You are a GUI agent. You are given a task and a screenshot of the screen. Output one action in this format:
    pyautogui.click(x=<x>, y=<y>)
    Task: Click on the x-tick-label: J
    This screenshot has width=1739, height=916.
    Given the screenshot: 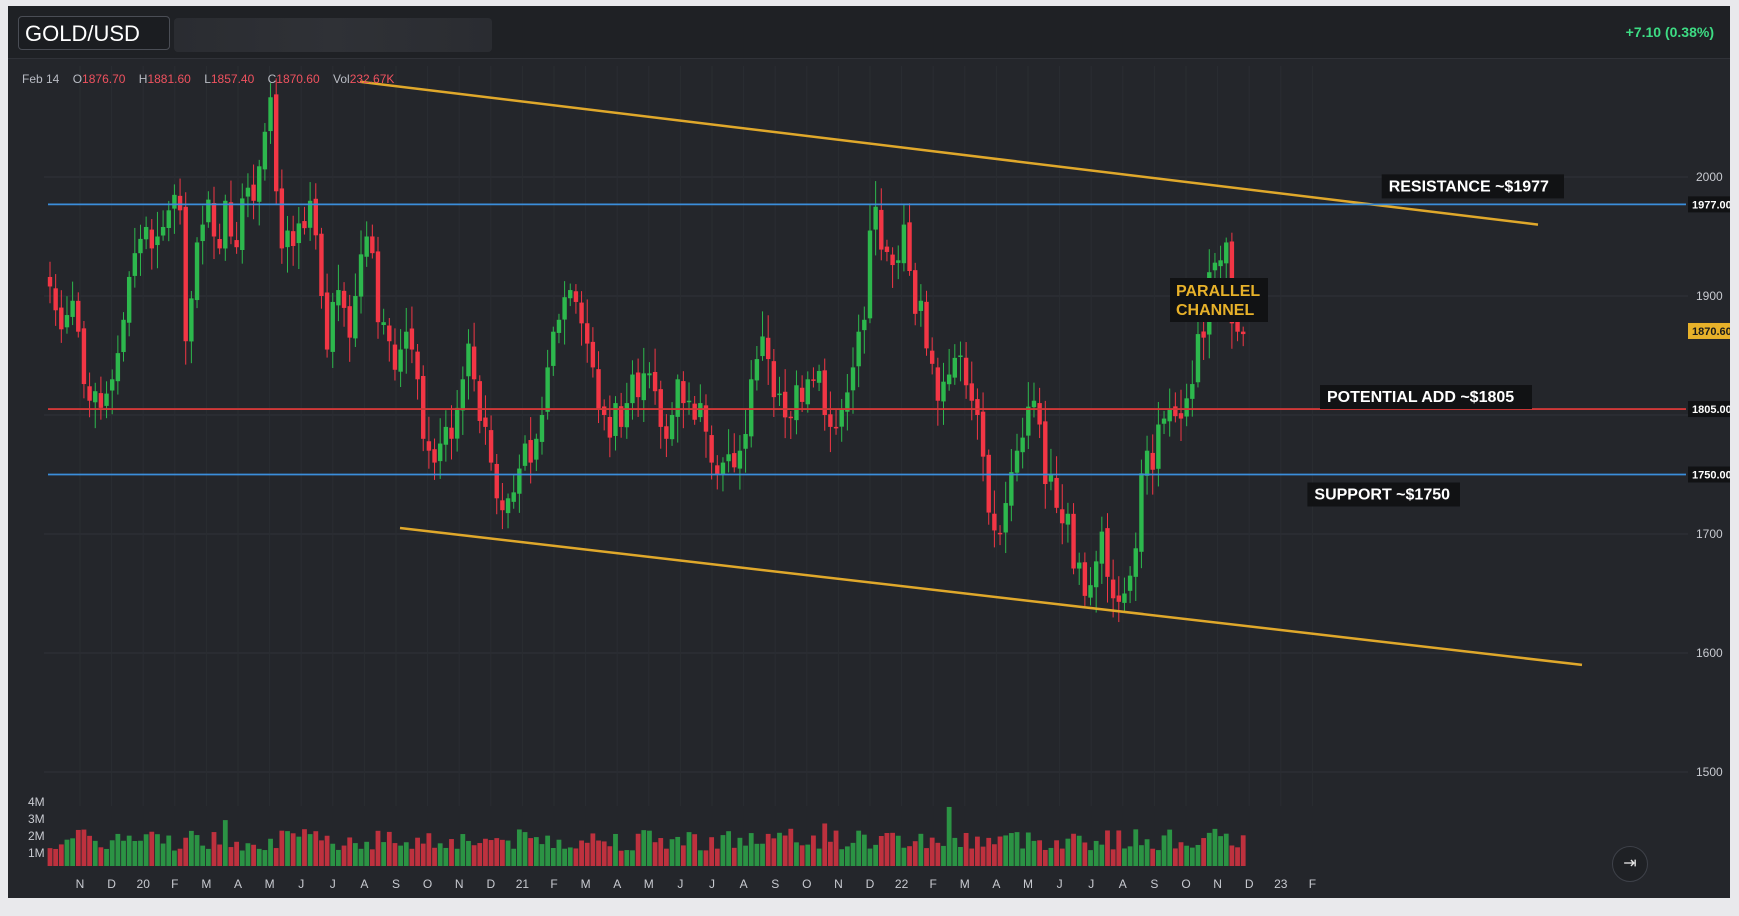 What is the action you would take?
    pyautogui.click(x=1091, y=884)
    